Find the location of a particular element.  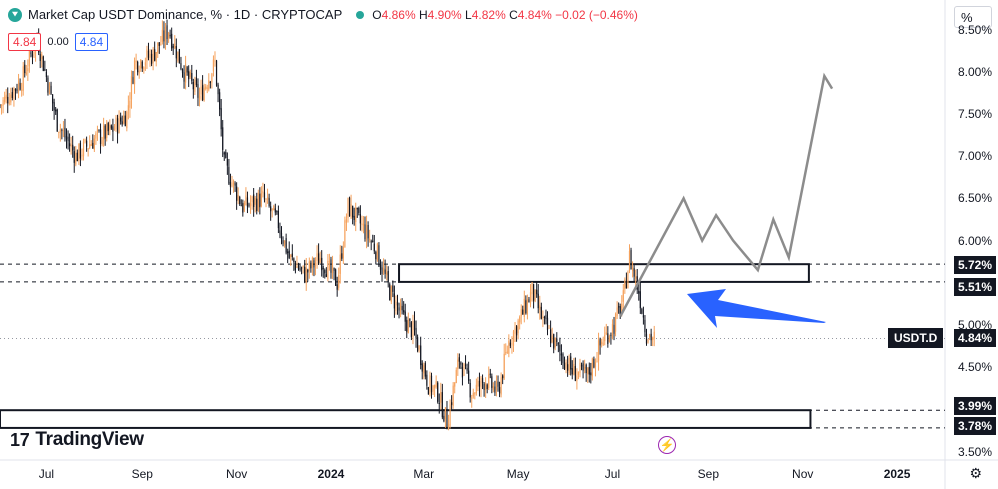

sell-button: 4.84 is located at coordinates (25, 42).